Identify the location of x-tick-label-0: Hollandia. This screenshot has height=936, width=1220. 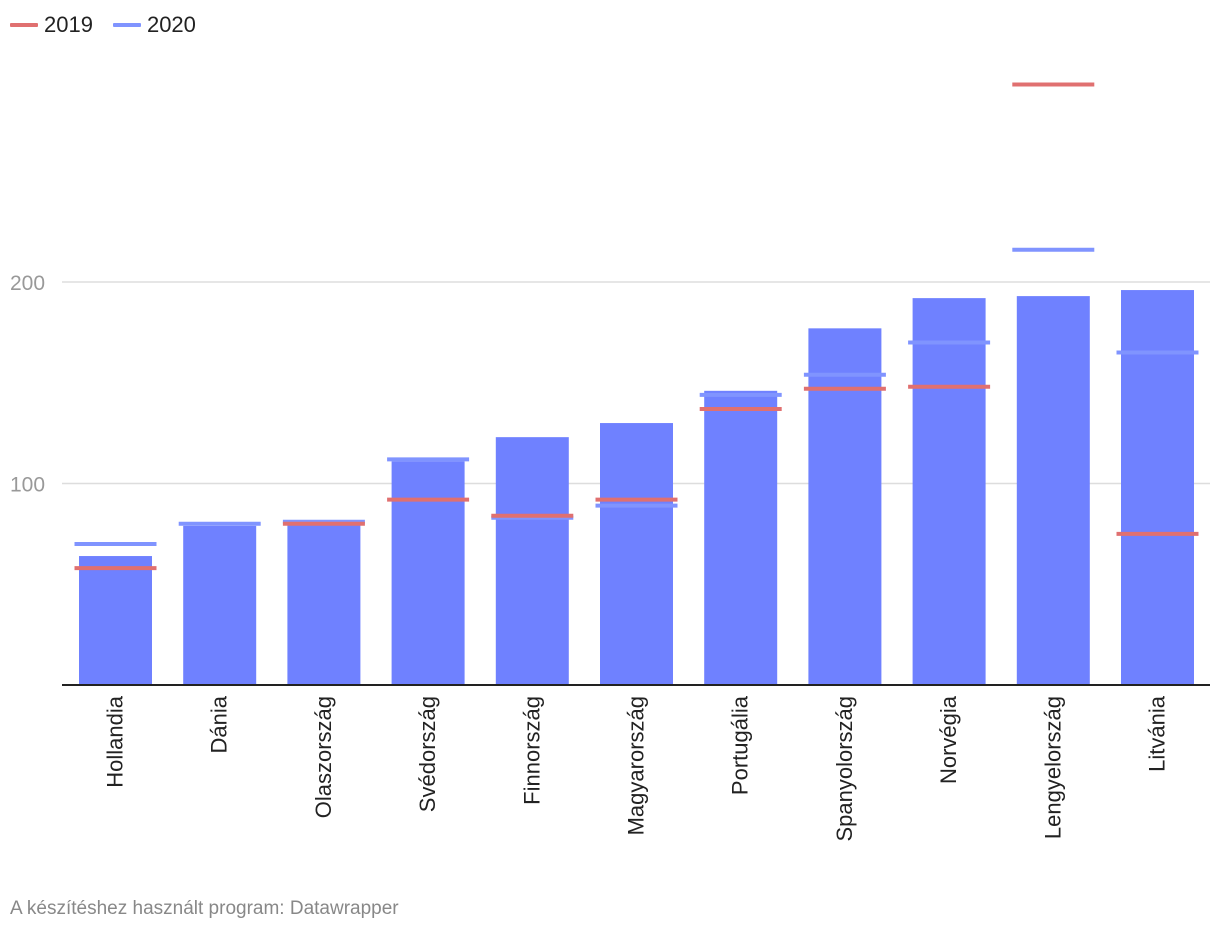
(115, 741).